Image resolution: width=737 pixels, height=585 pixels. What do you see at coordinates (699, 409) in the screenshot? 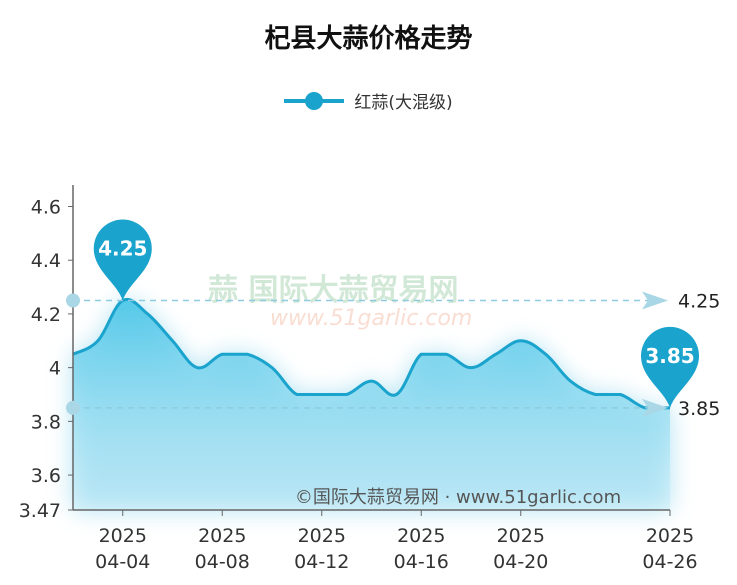
I see `mark-line-label: 3.85` at bounding box center [699, 409].